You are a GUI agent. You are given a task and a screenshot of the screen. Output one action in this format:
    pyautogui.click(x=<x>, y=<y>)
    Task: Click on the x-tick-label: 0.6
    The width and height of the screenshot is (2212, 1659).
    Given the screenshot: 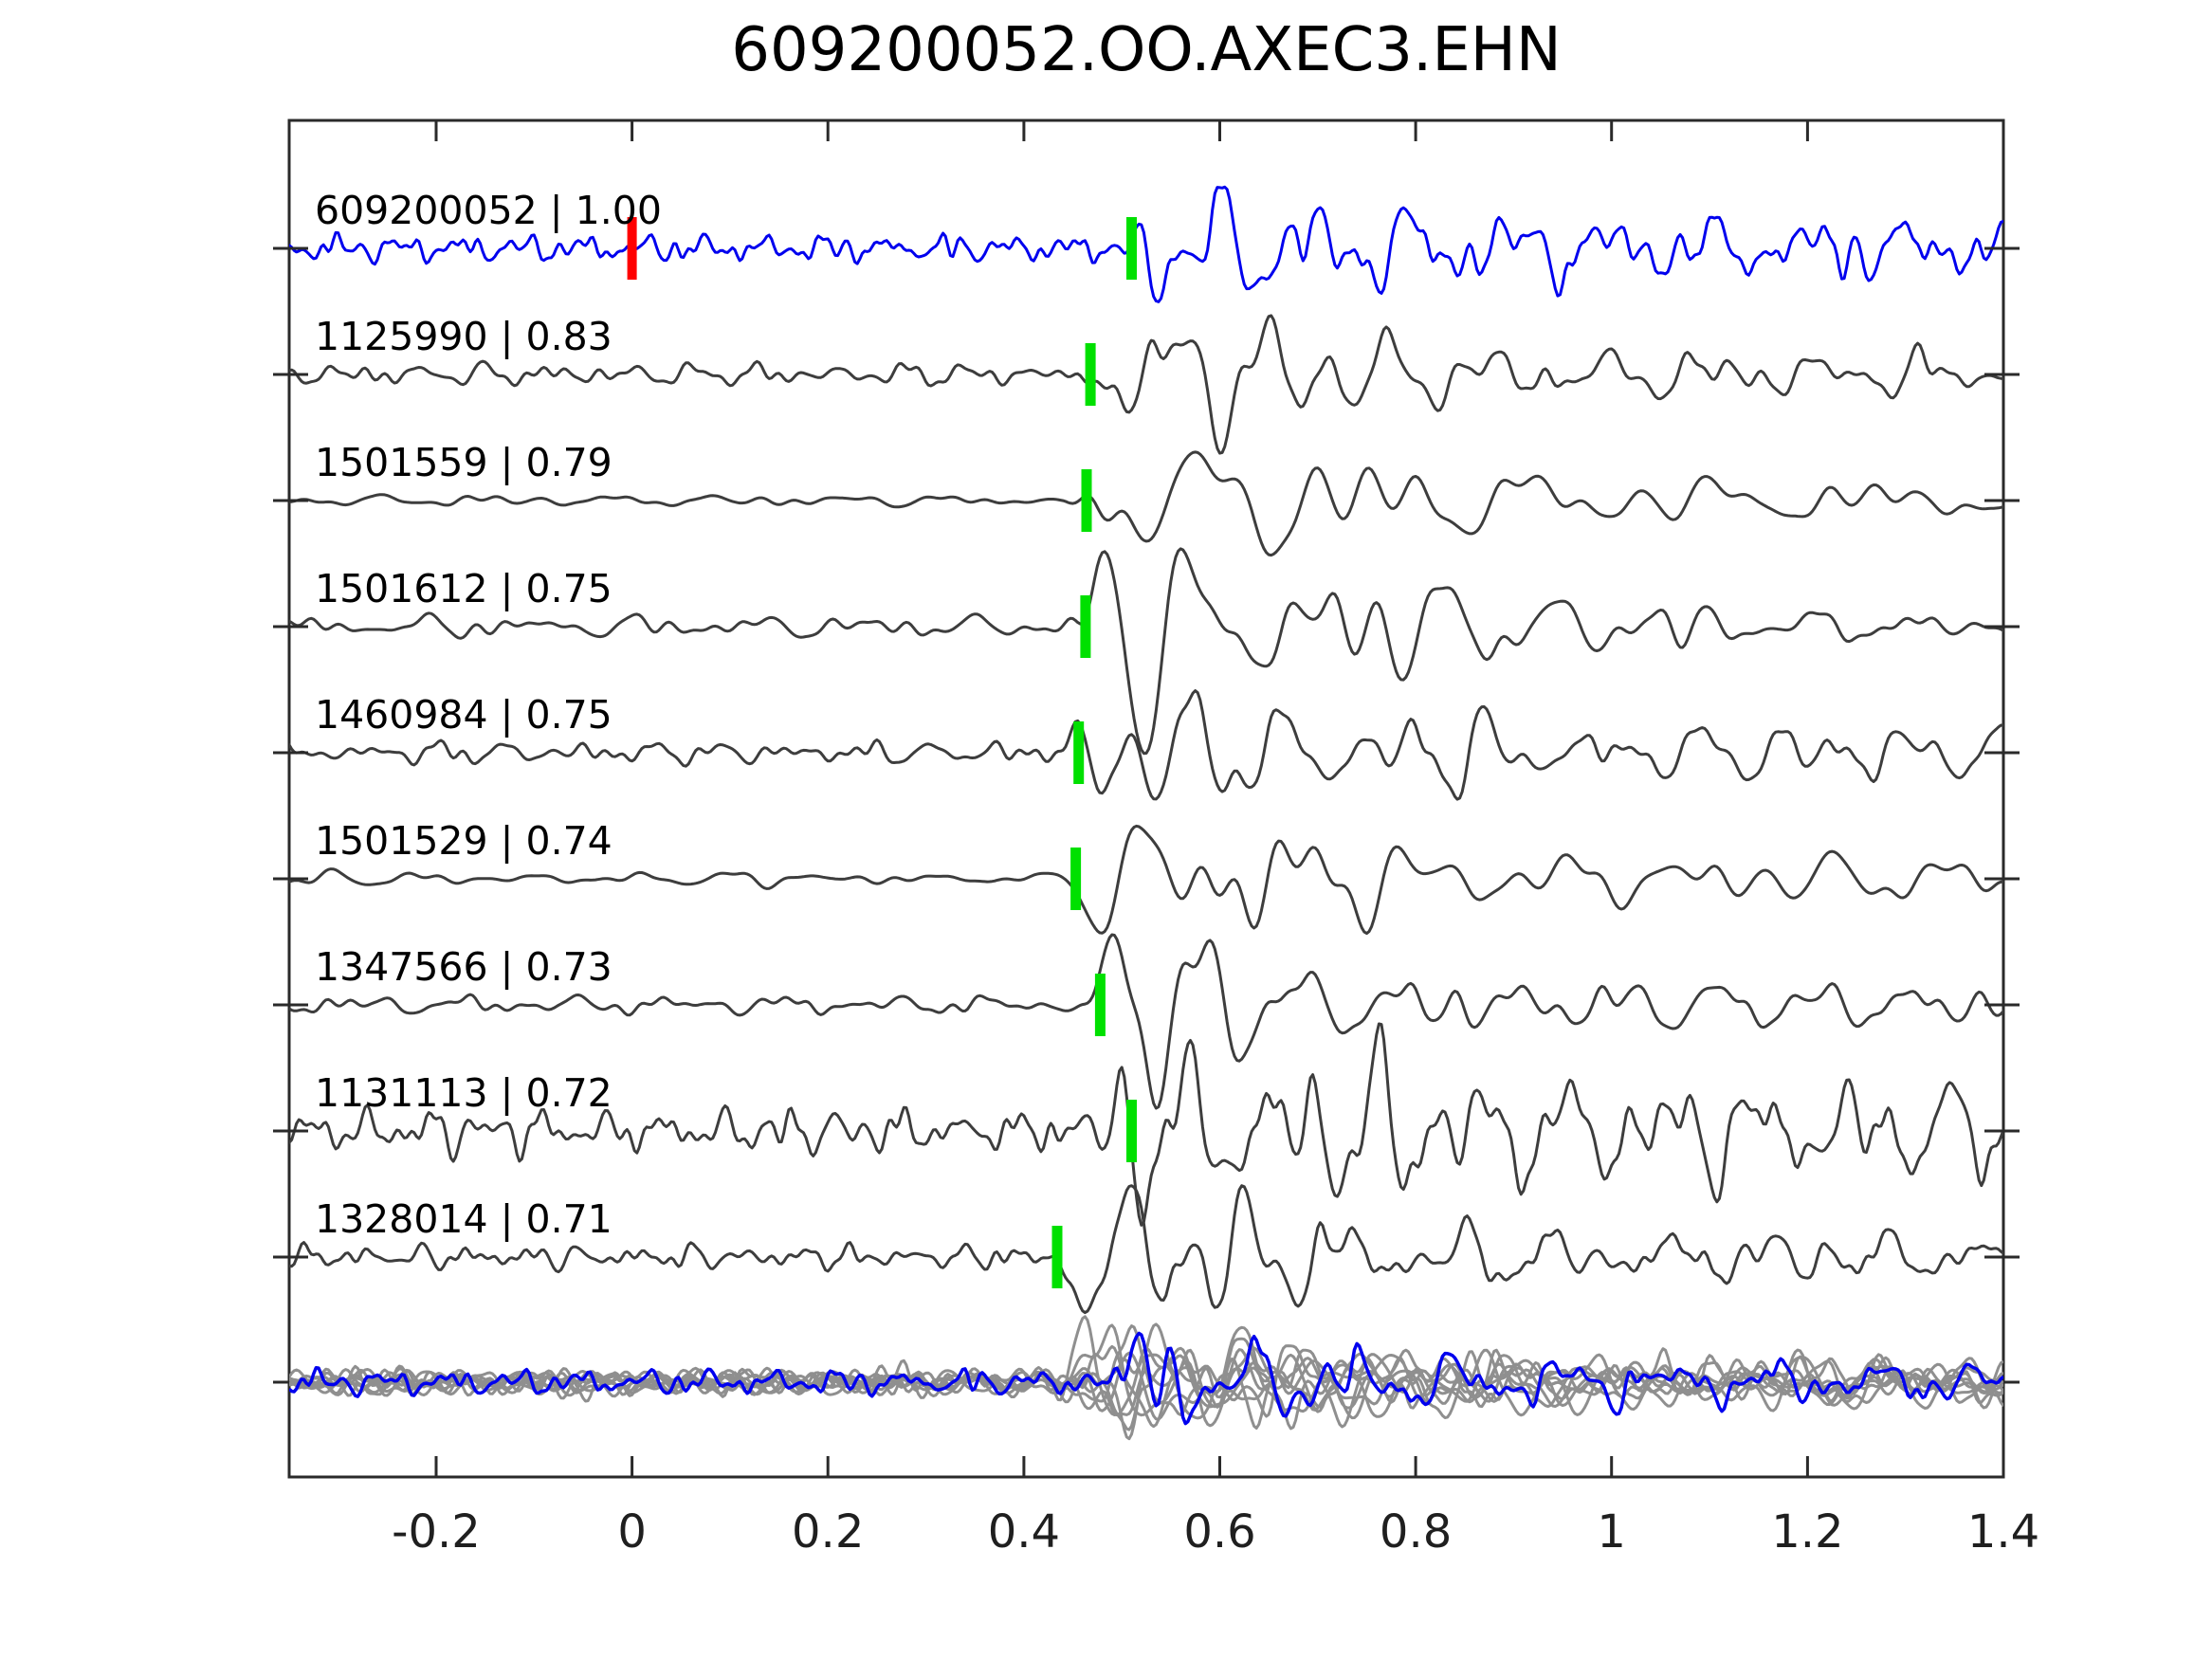 What is the action you would take?
    pyautogui.click(x=1219, y=1532)
    